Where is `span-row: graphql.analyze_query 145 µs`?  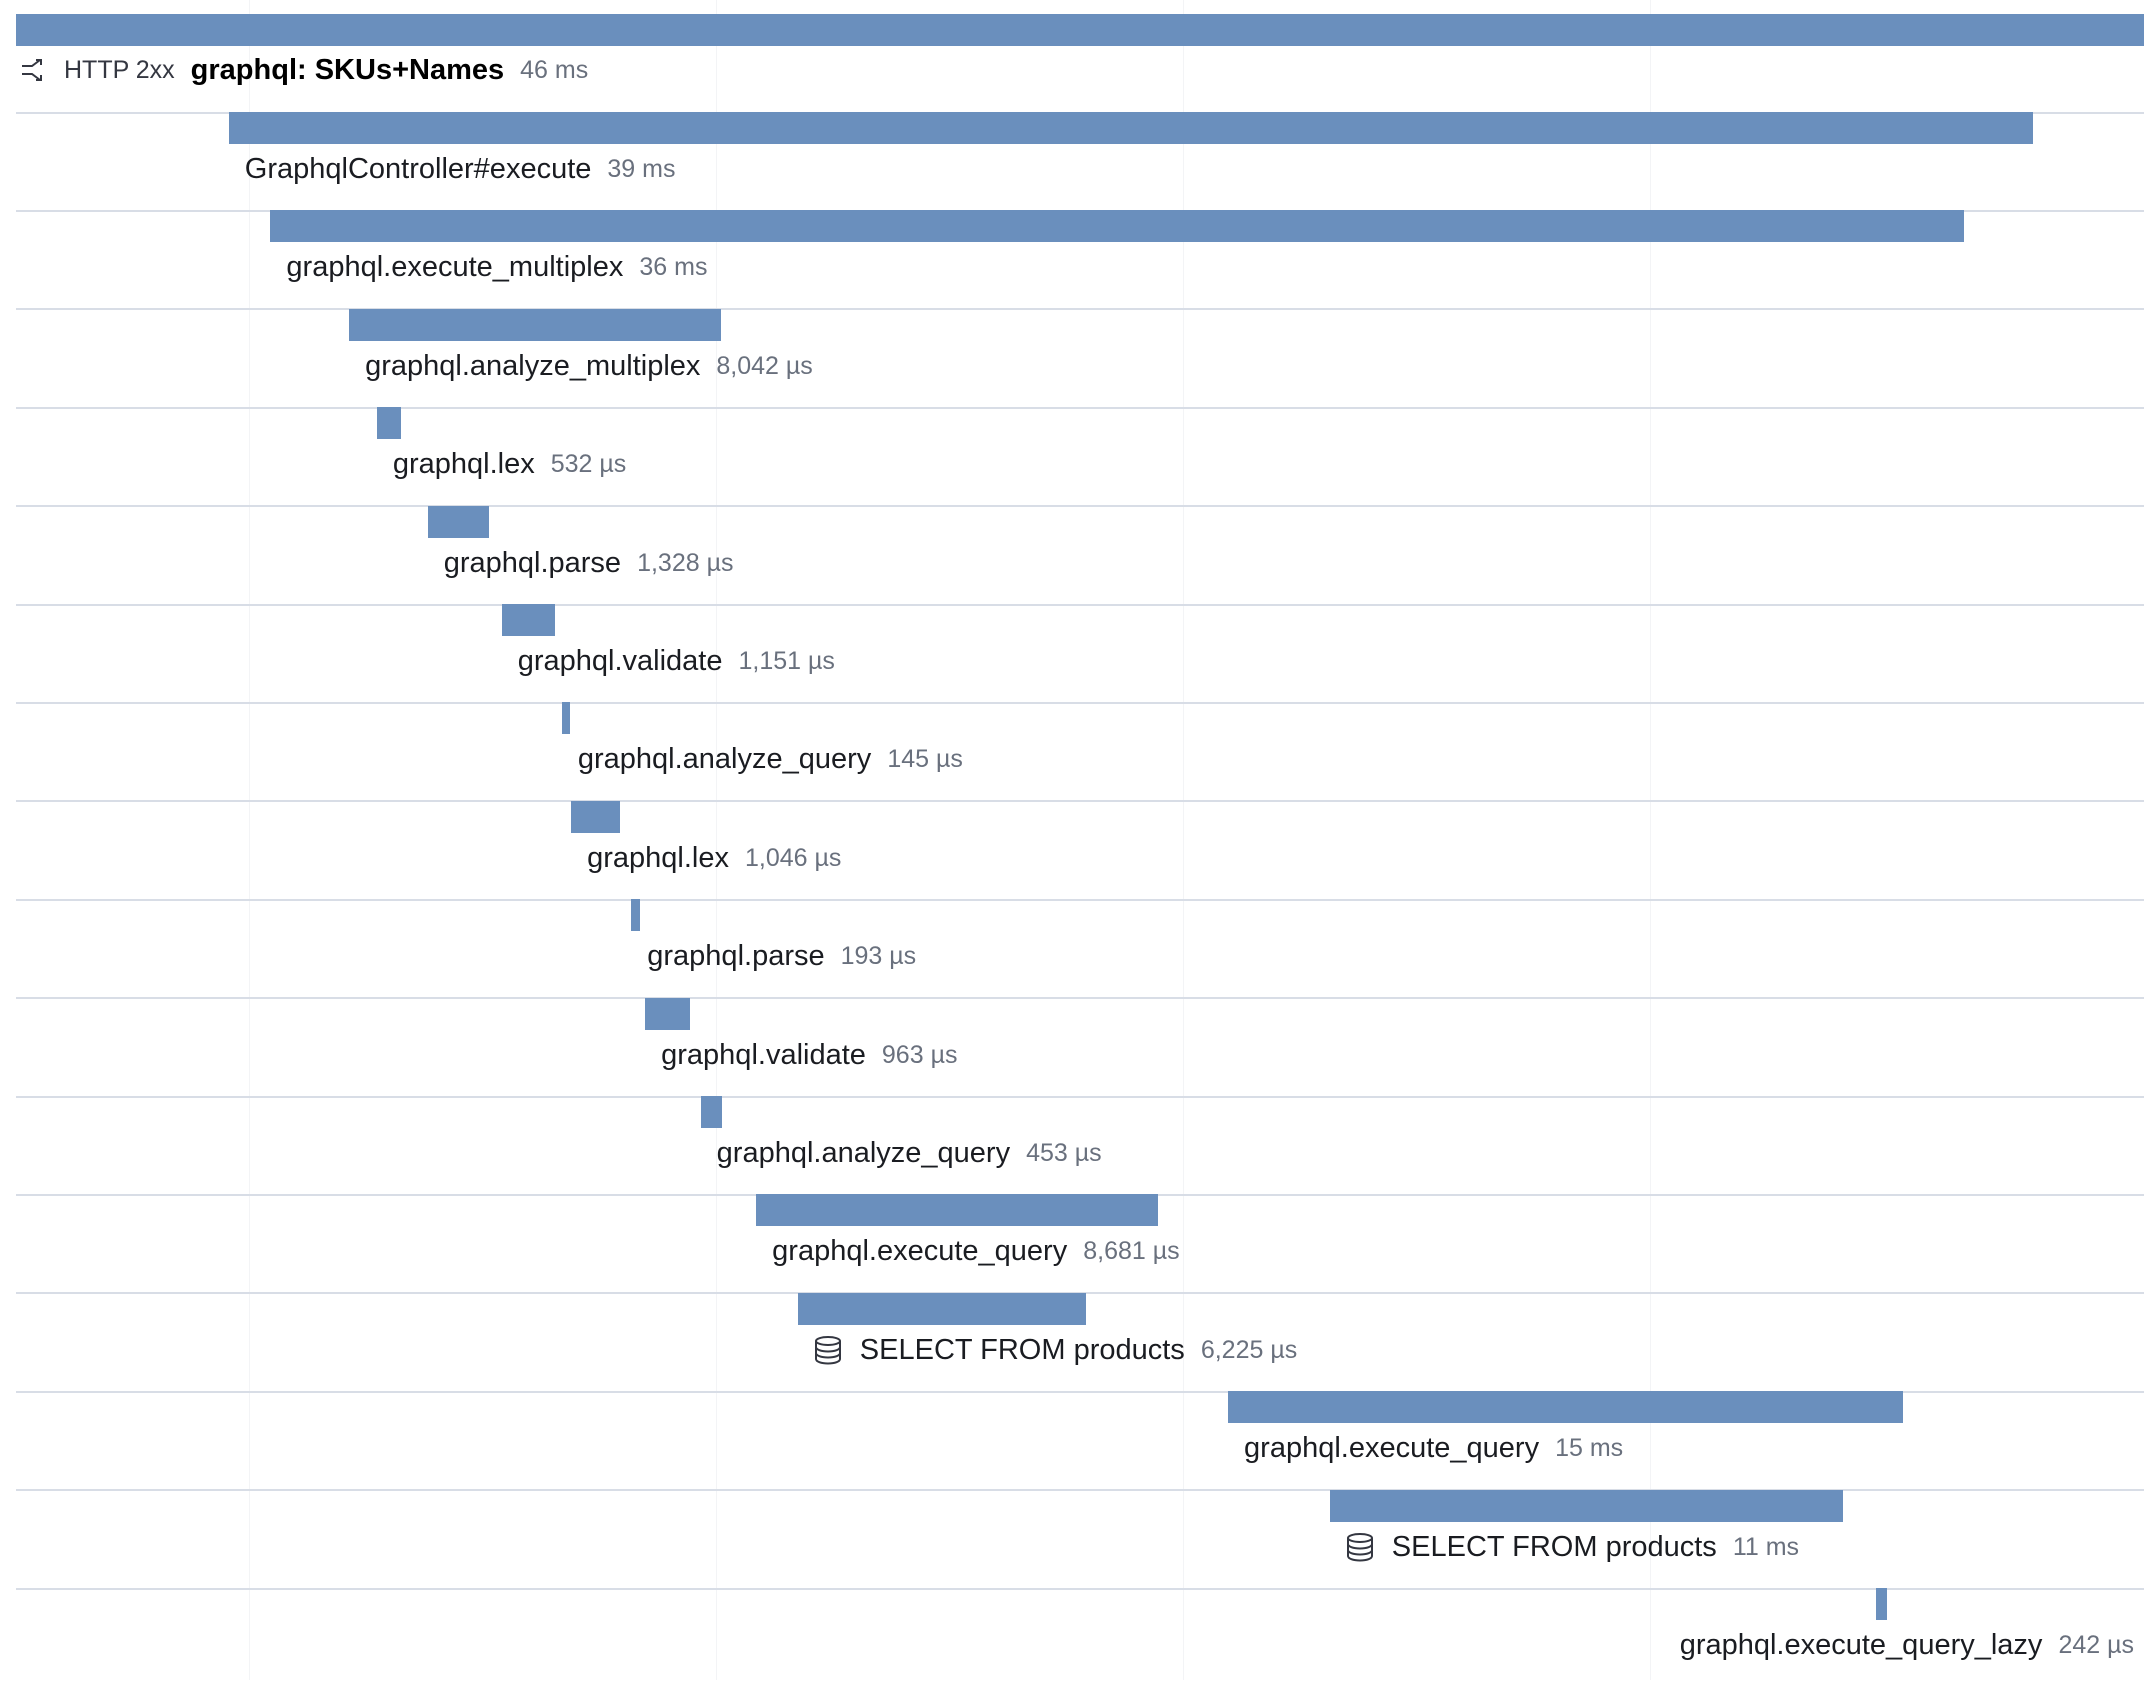 span-row: graphql.analyze_query 145 µs is located at coordinates (1080, 752).